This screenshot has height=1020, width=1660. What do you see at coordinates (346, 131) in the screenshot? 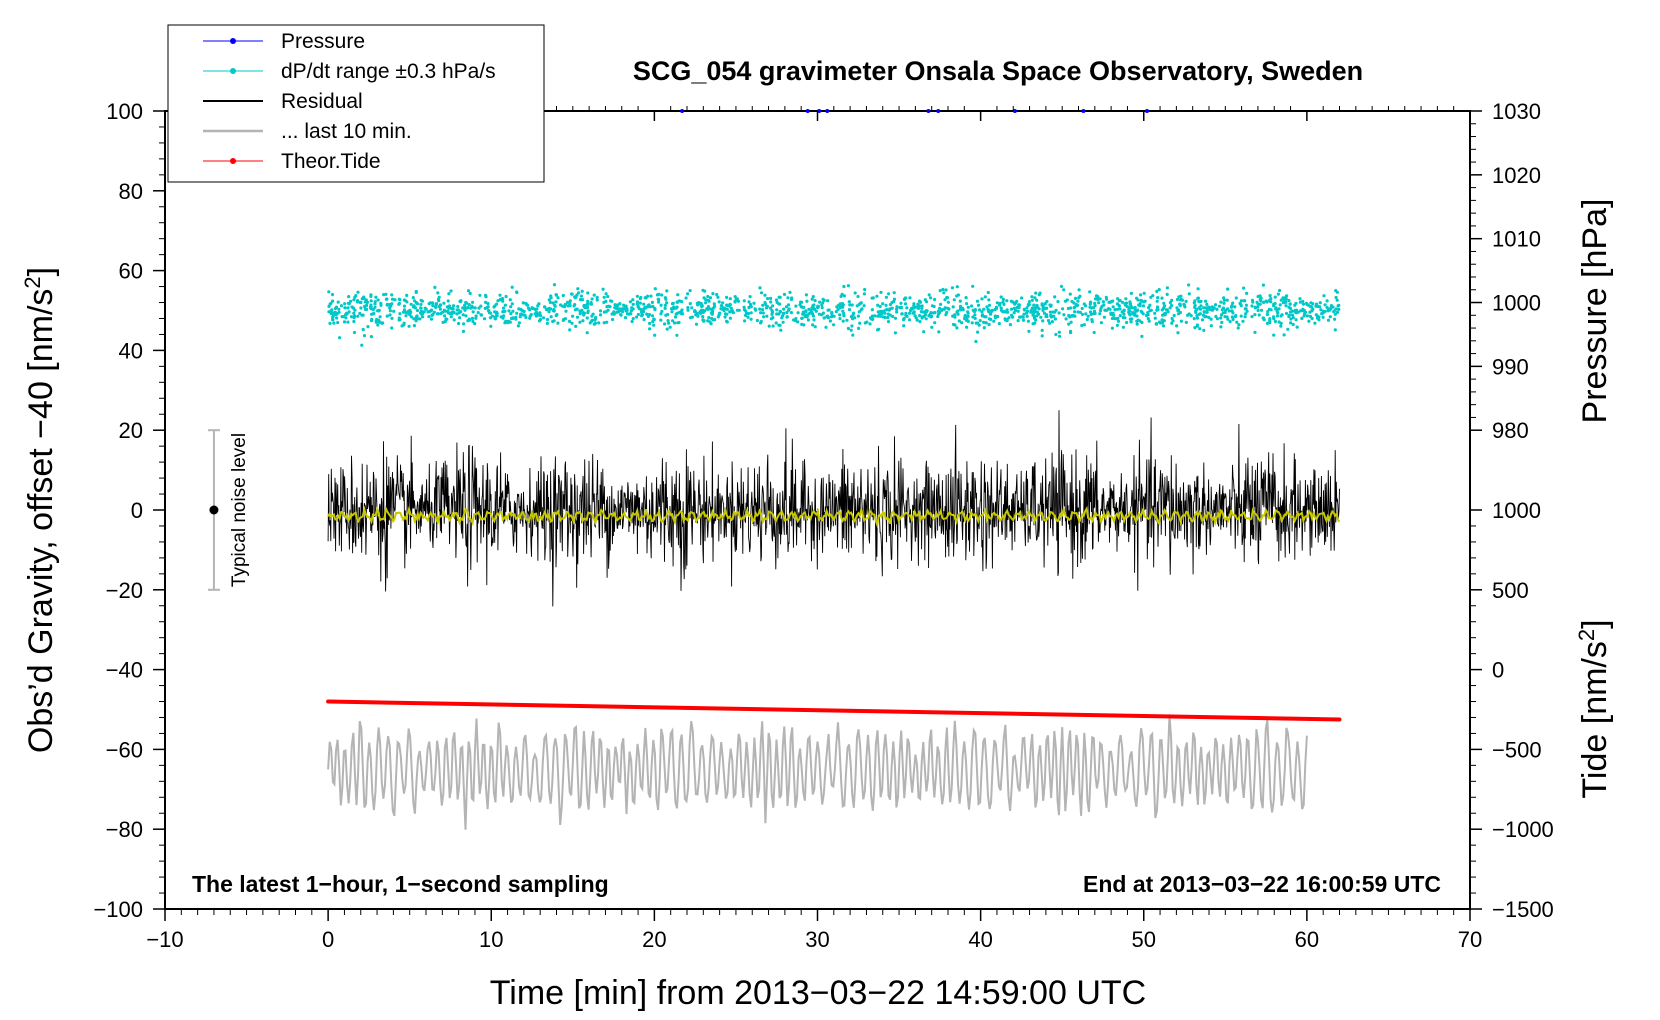
I see `legend-label-last10: ... last 10 min.` at bounding box center [346, 131].